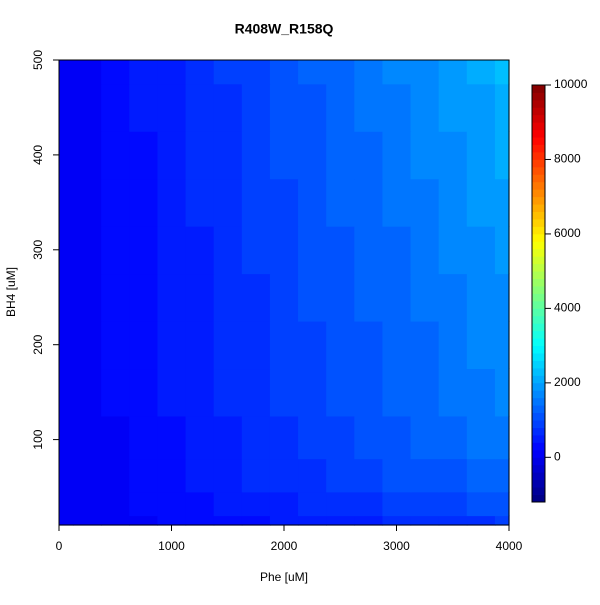 This screenshot has width=600, height=605. I want to click on y-tick-label: 500, so click(38, 60).